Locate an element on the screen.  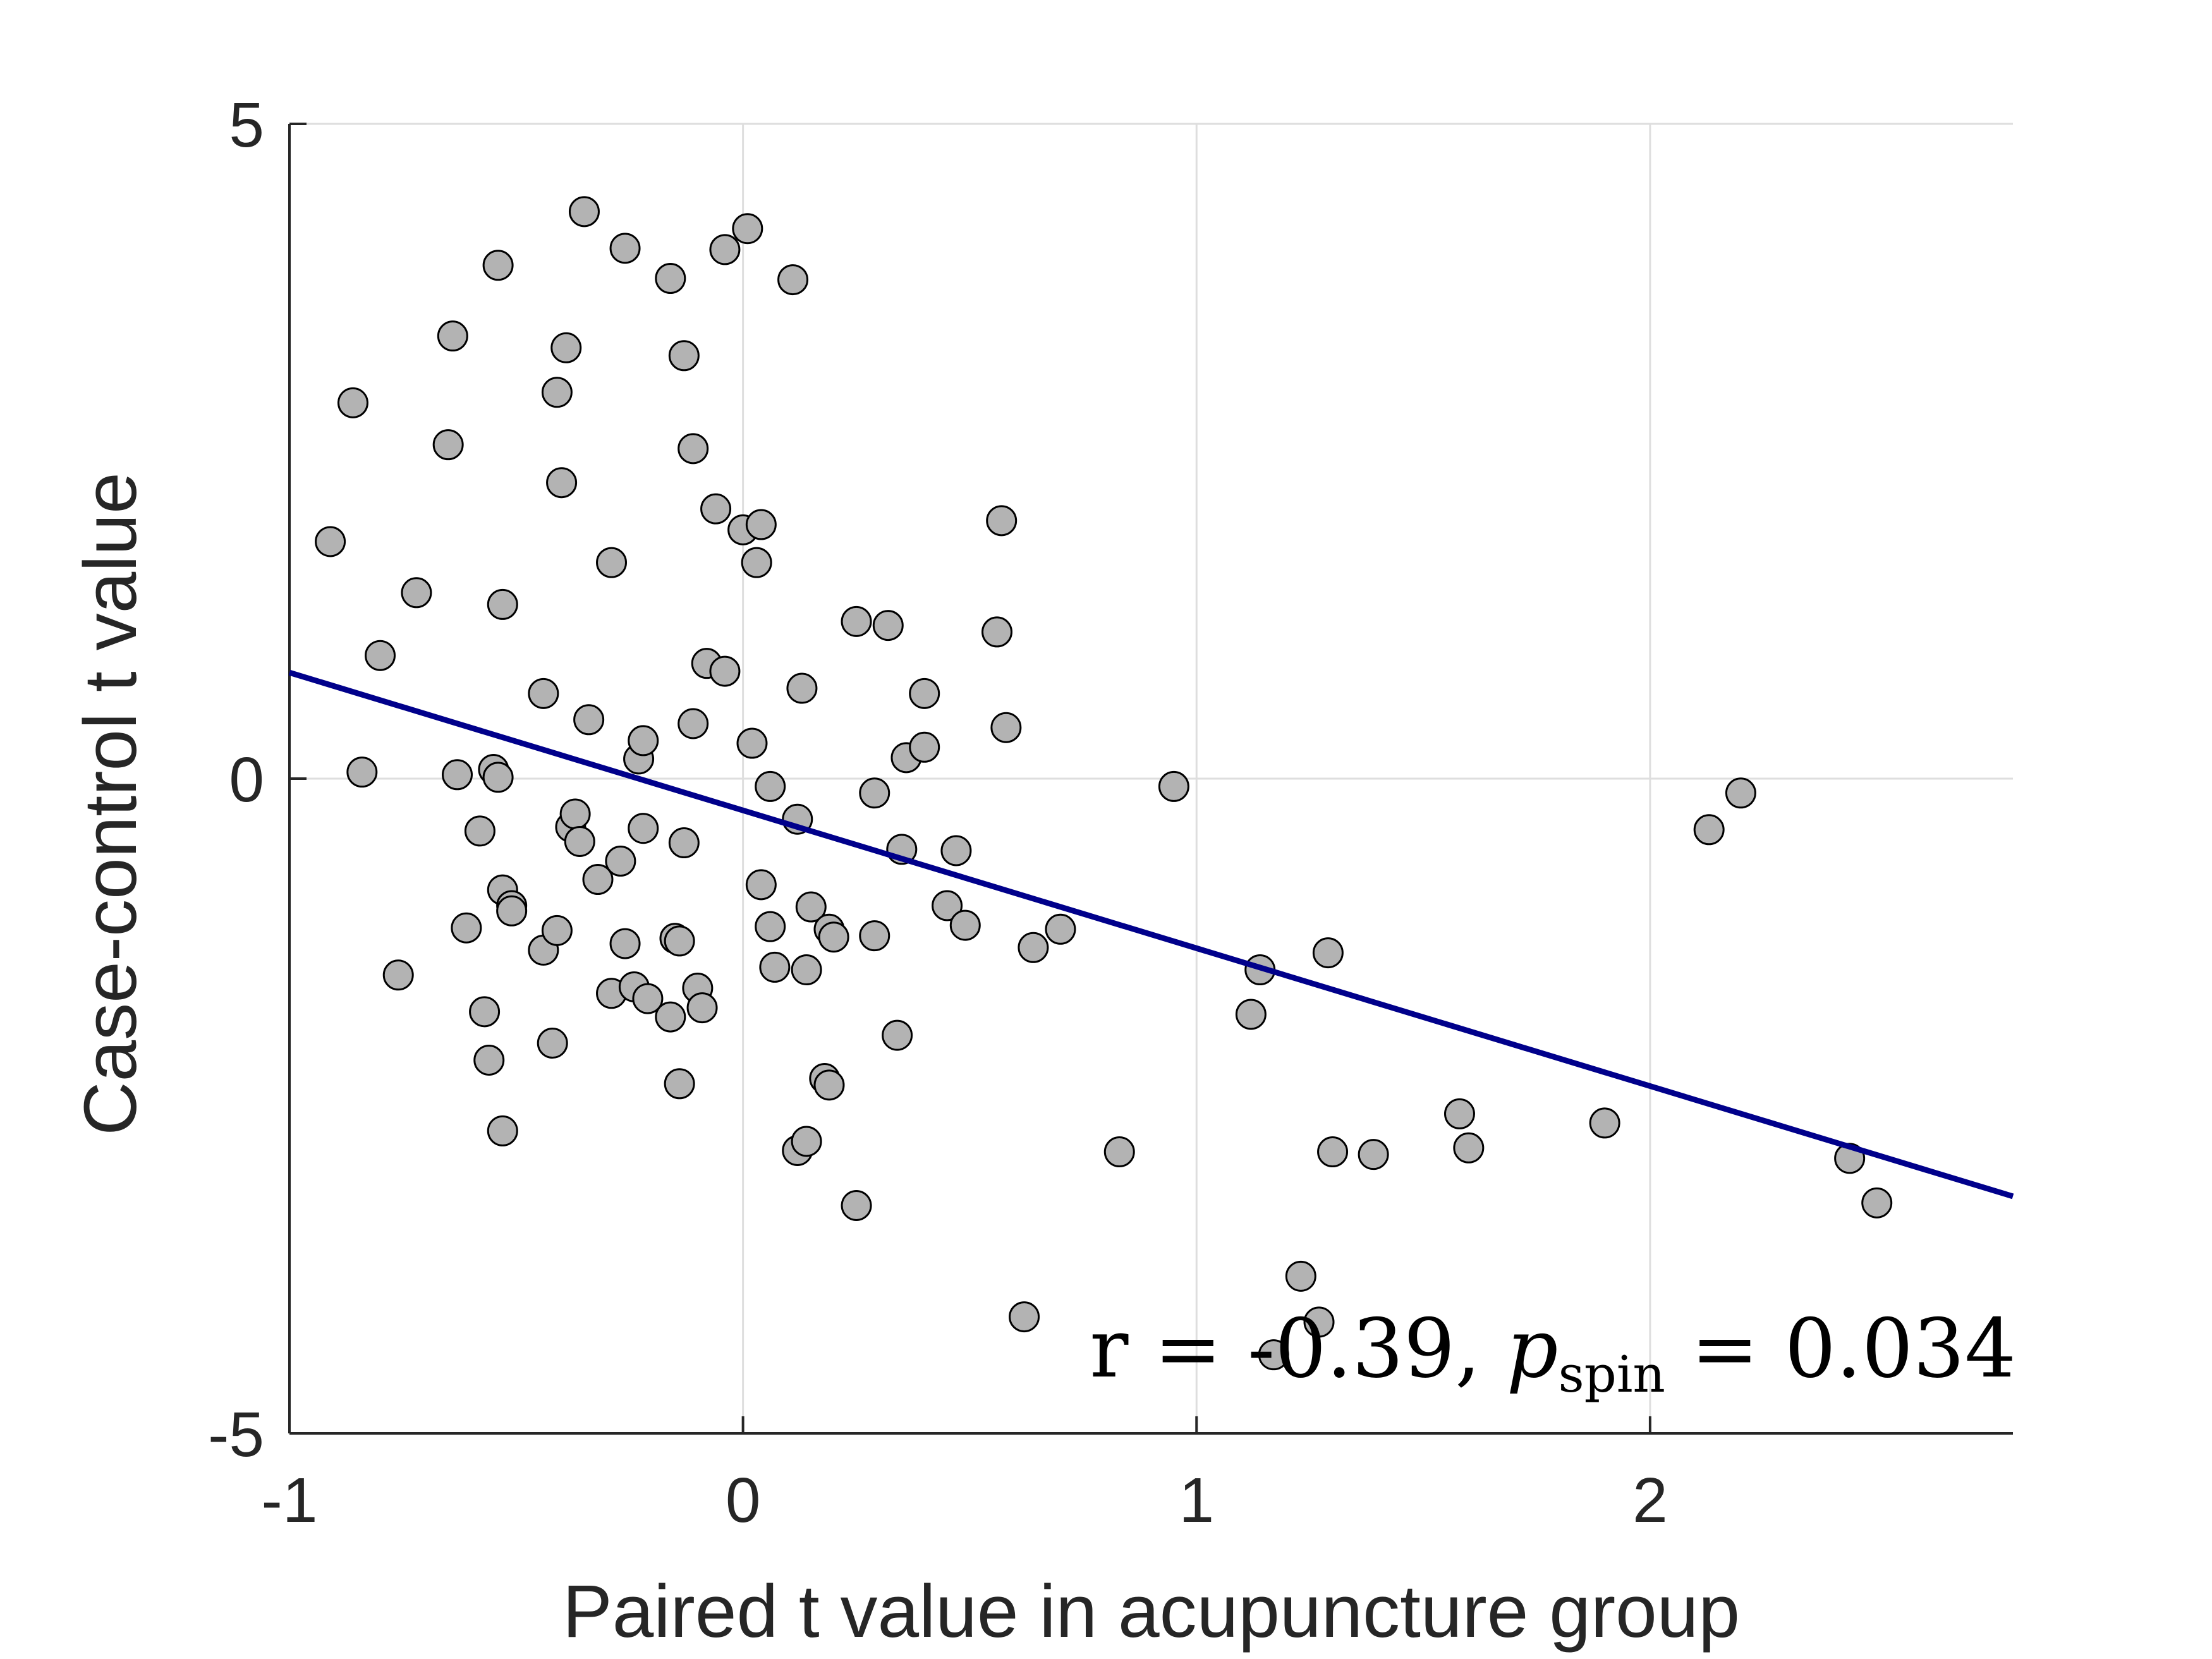
x-tick-label: 2 is located at coordinates (1650, 1500).